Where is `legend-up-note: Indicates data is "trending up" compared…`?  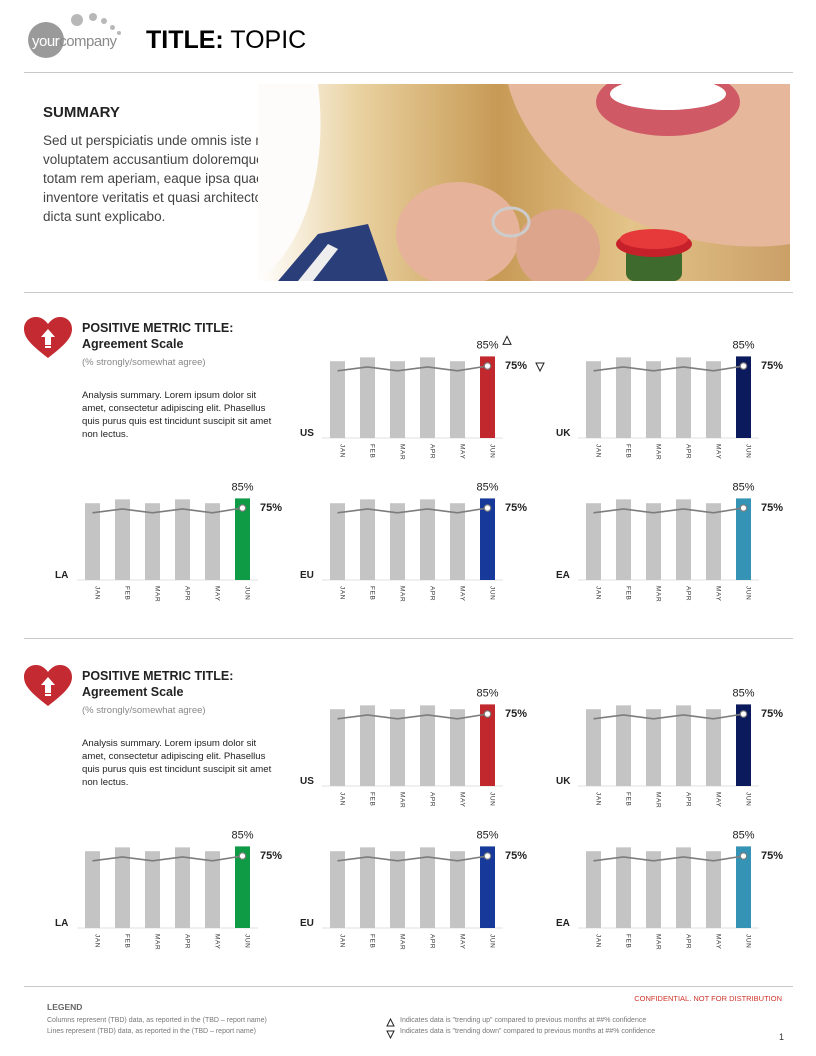
legend-up-note: Indicates data is "trending up" compared… is located at coordinates (523, 1020).